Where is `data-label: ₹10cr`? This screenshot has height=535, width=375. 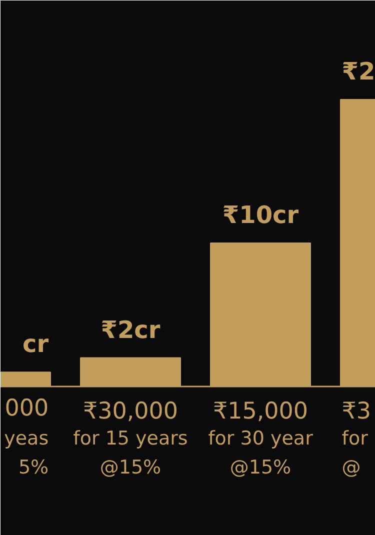 data-label: ₹10cr is located at coordinates (260, 215).